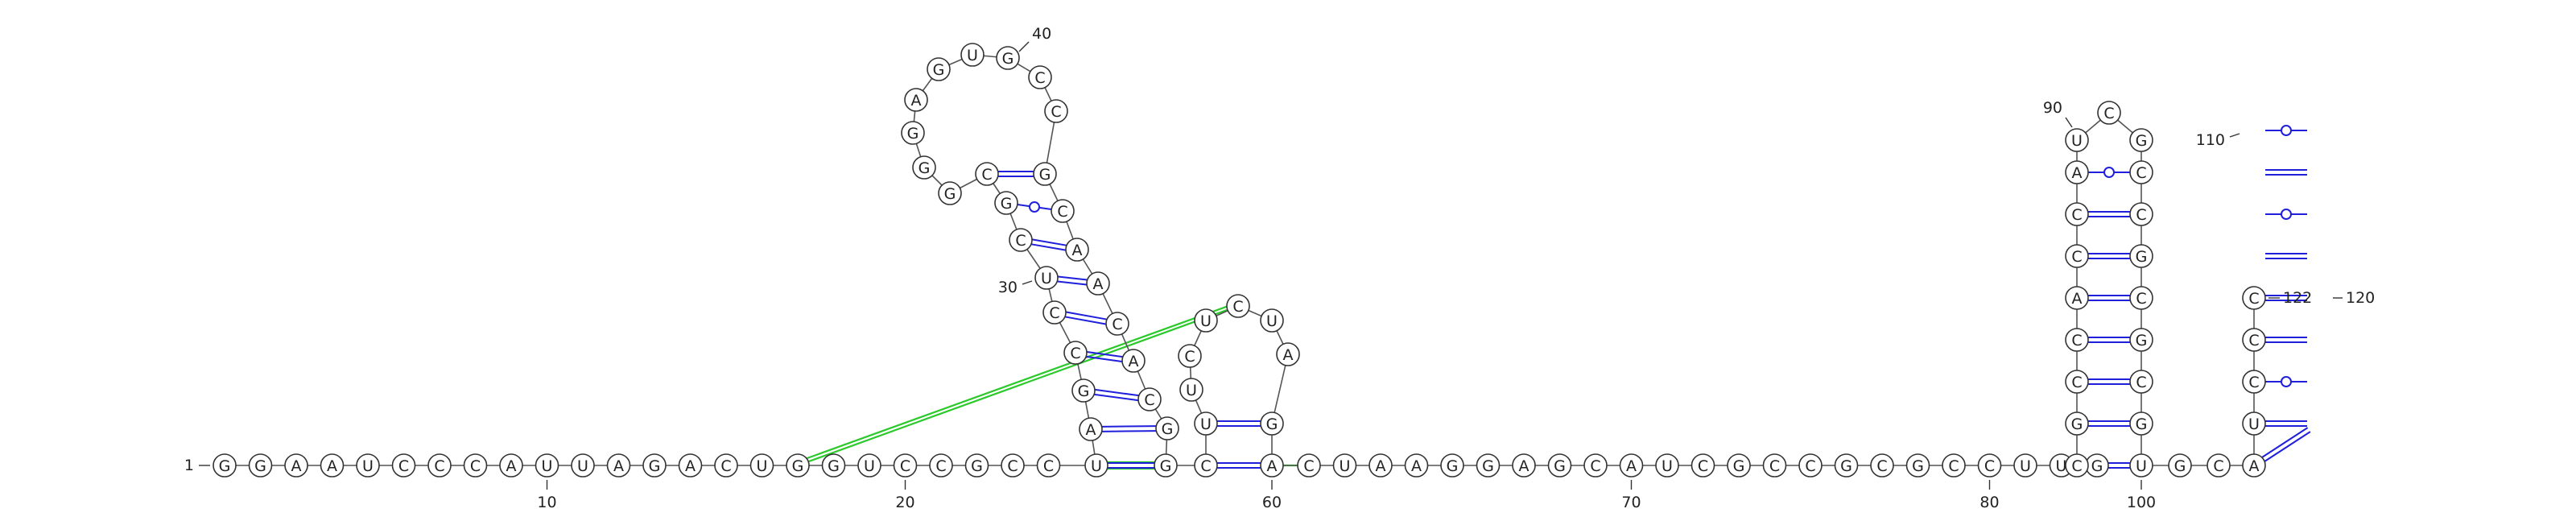 Image resolution: width=2576 pixels, height=521 pixels. What do you see at coordinates (2077, 298) in the screenshot?
I see `nucleotide-89: A` at bounding box center [2077, 298].